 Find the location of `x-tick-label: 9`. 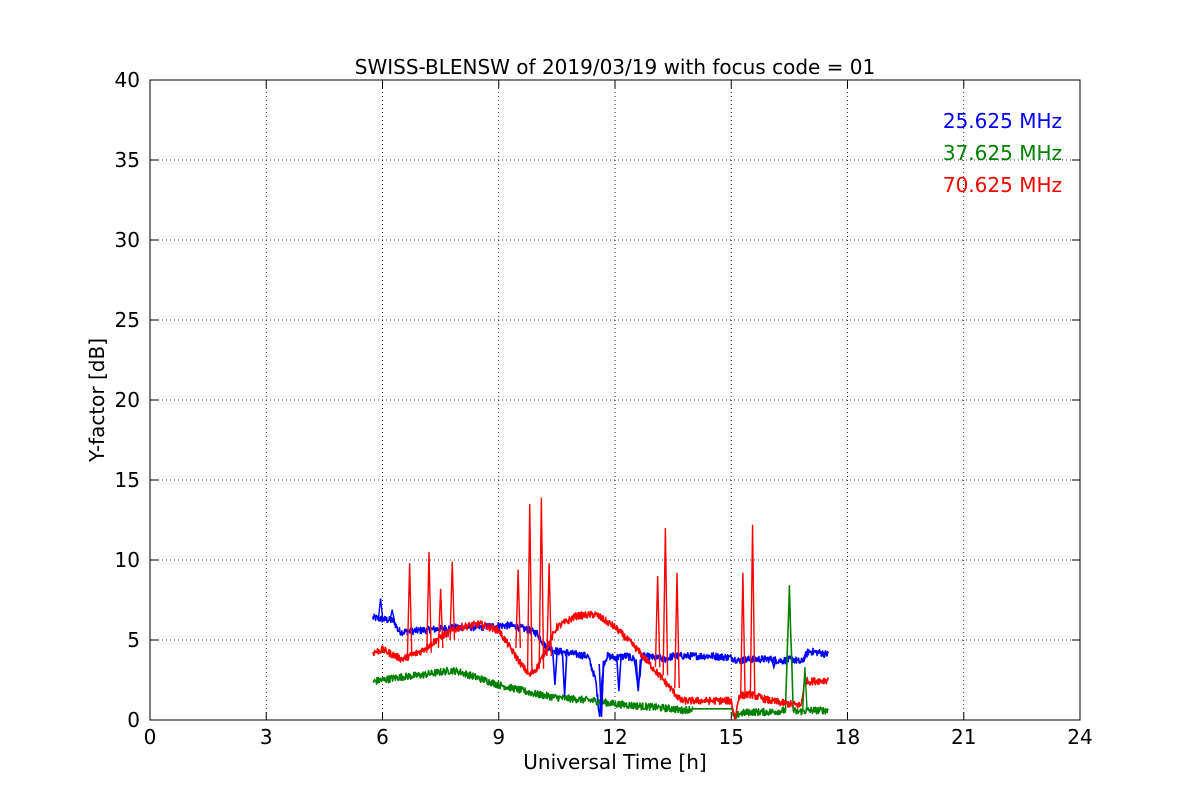

x-tick-label: 9 is located at coordinates (498, 737).